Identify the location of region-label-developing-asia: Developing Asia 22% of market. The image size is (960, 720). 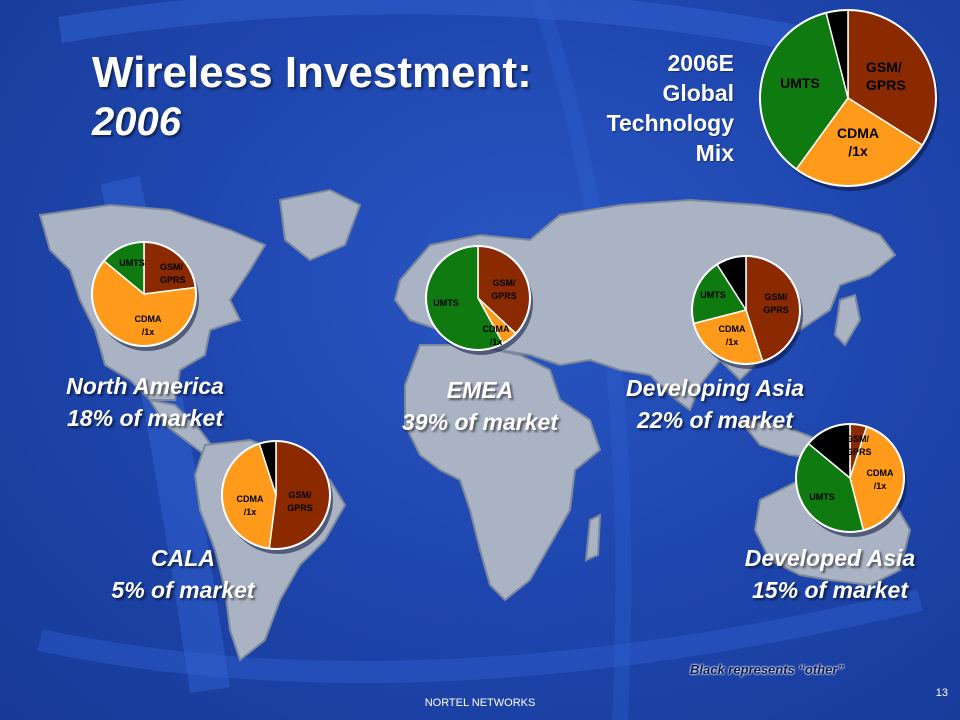
(715, 404).